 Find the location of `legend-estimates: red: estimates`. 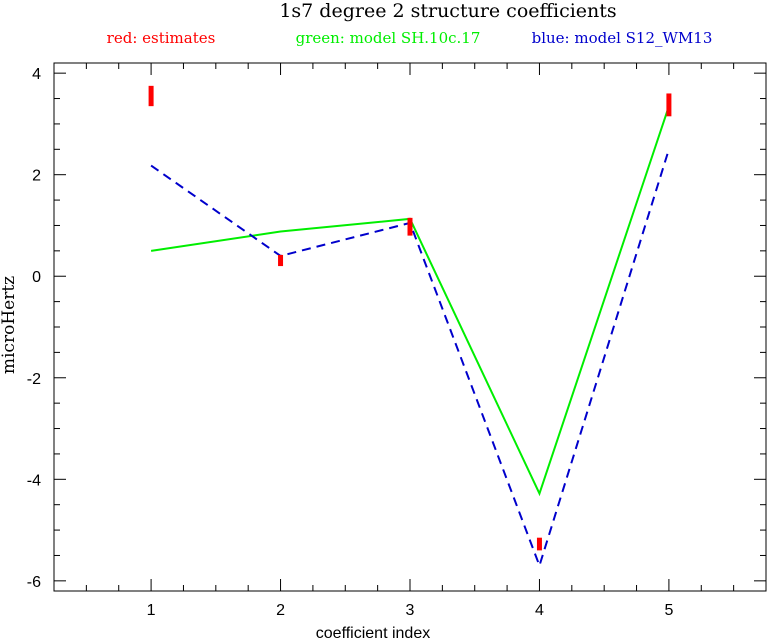

legend-estimates: red: estimates is located at coordinates (161, 38).